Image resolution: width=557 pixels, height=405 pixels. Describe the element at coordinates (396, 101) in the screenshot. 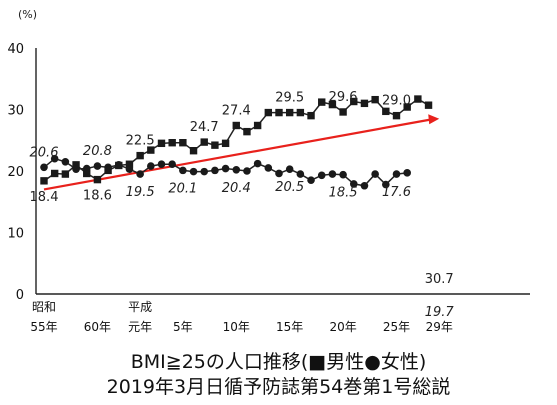

I see `data-label: 29.0` at that location.